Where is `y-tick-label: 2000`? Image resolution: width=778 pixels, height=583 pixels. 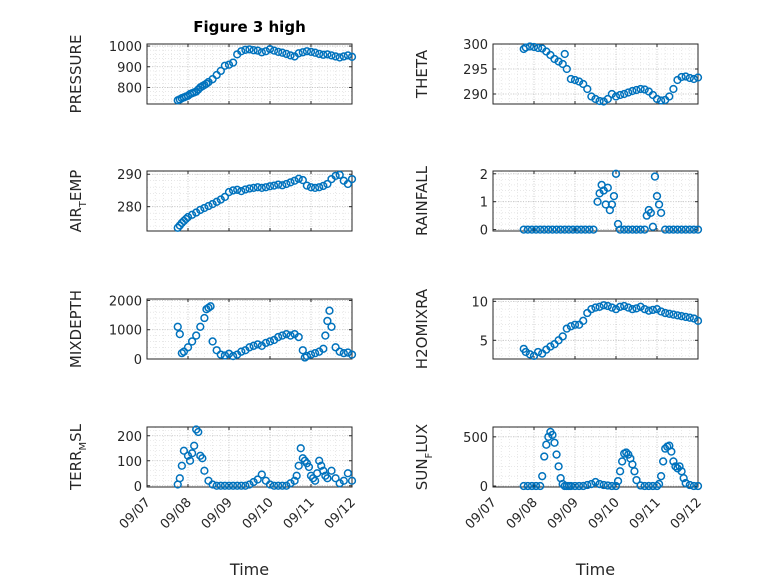
y-tick-label: 2000 is located at coordinates (125, 301).